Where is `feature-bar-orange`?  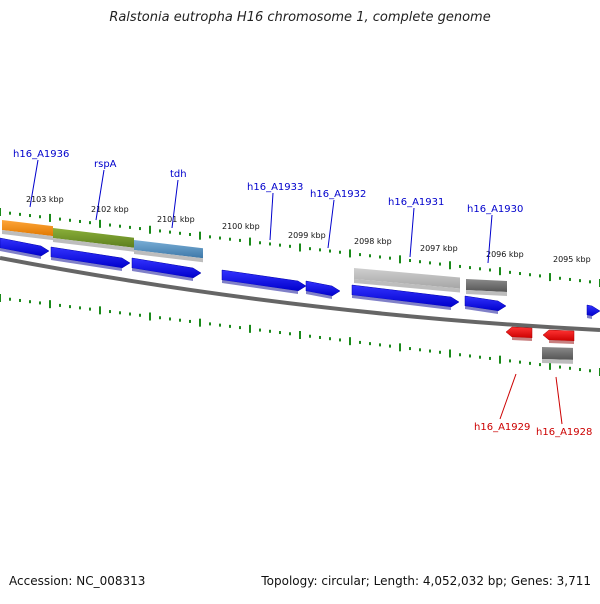
feature-bar-orange is located at coordinates (27, 228).